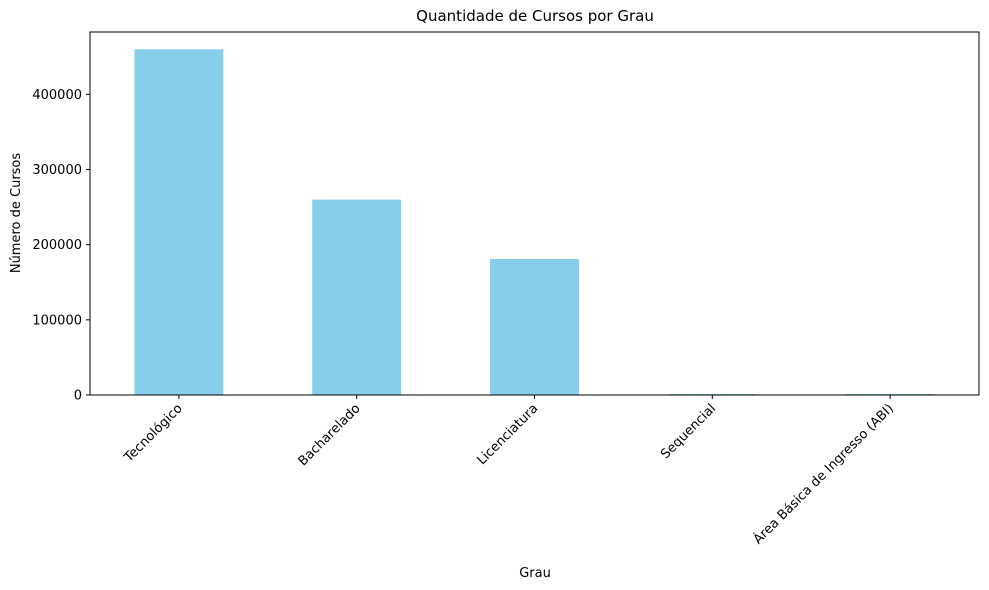 This screenshot has height=590, width=989. Describe the element at coordinates (57, 245) in the screenshot. I see `y-tick-label-2: 200000` at that location.